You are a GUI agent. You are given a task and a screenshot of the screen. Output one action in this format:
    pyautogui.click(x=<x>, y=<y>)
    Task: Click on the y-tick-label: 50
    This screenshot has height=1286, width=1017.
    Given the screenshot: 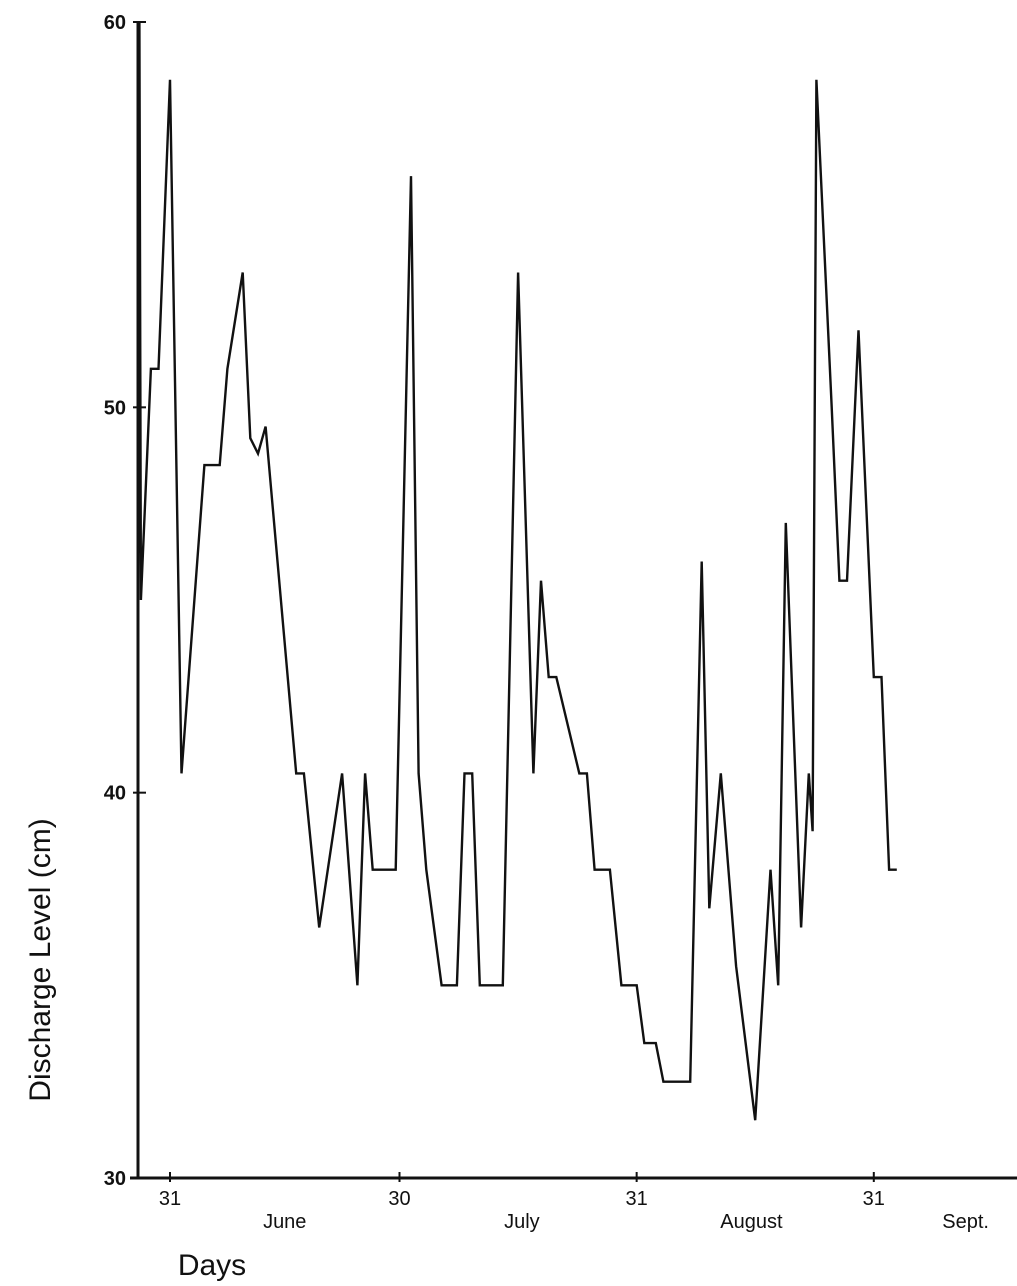 What is the action you would take?
    pyautogui.click(x=115, y=408)
    